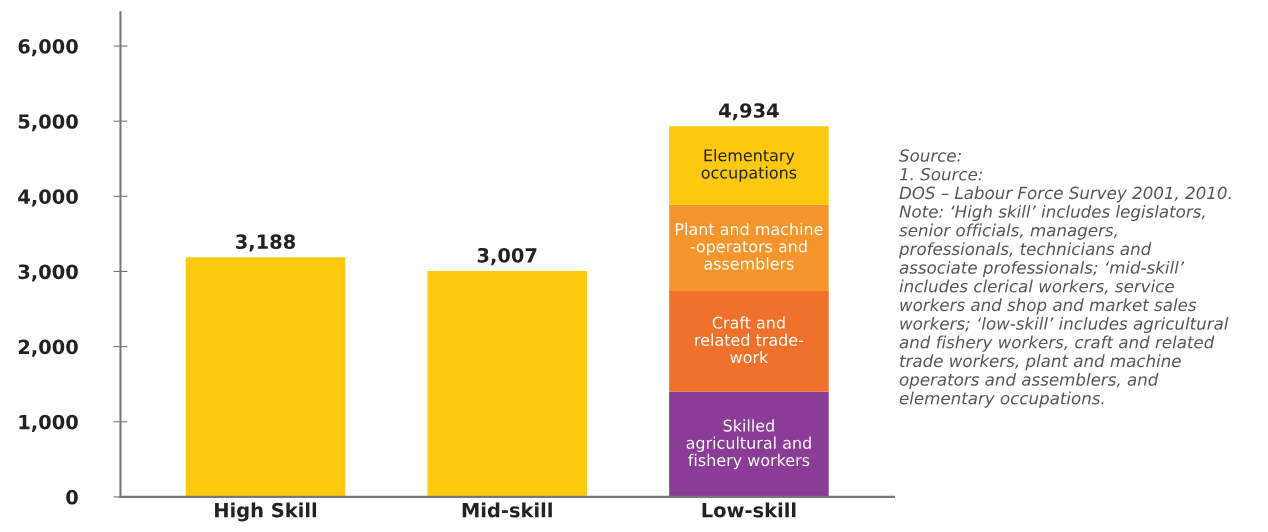  I want to click on x-tick-label: High Skill, so click(266, 512).